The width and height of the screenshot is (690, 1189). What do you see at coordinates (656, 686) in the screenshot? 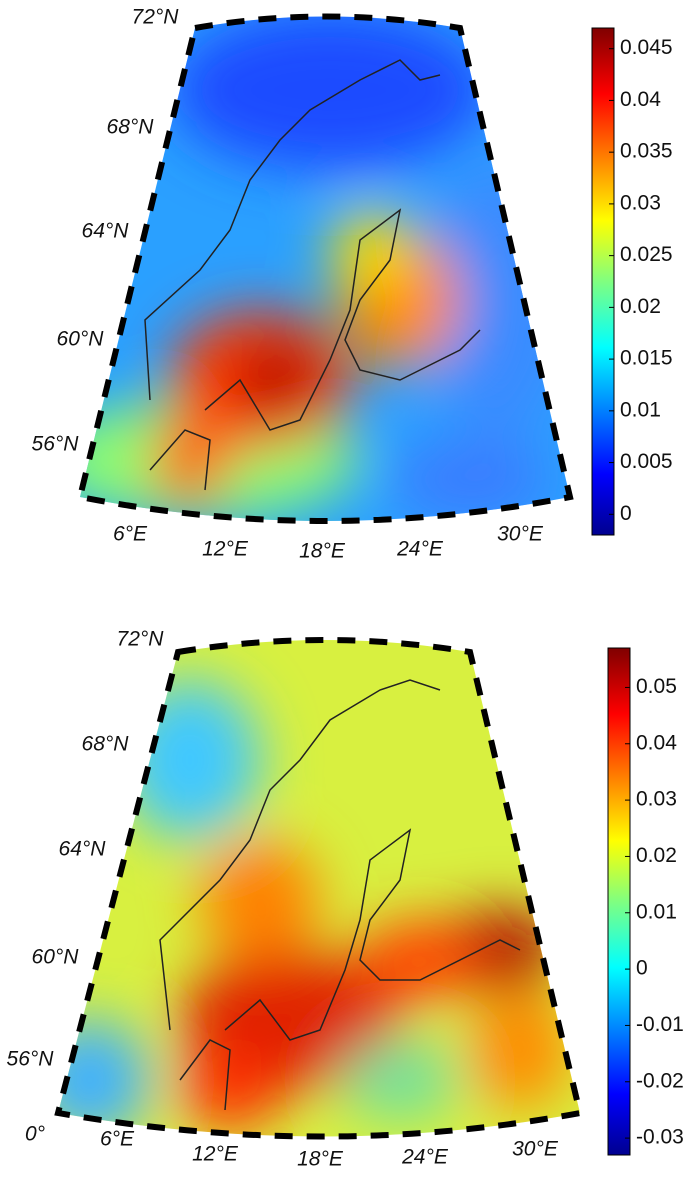
I see `colorbar-tick-label: 0.05` at bounding box center [656, 686].